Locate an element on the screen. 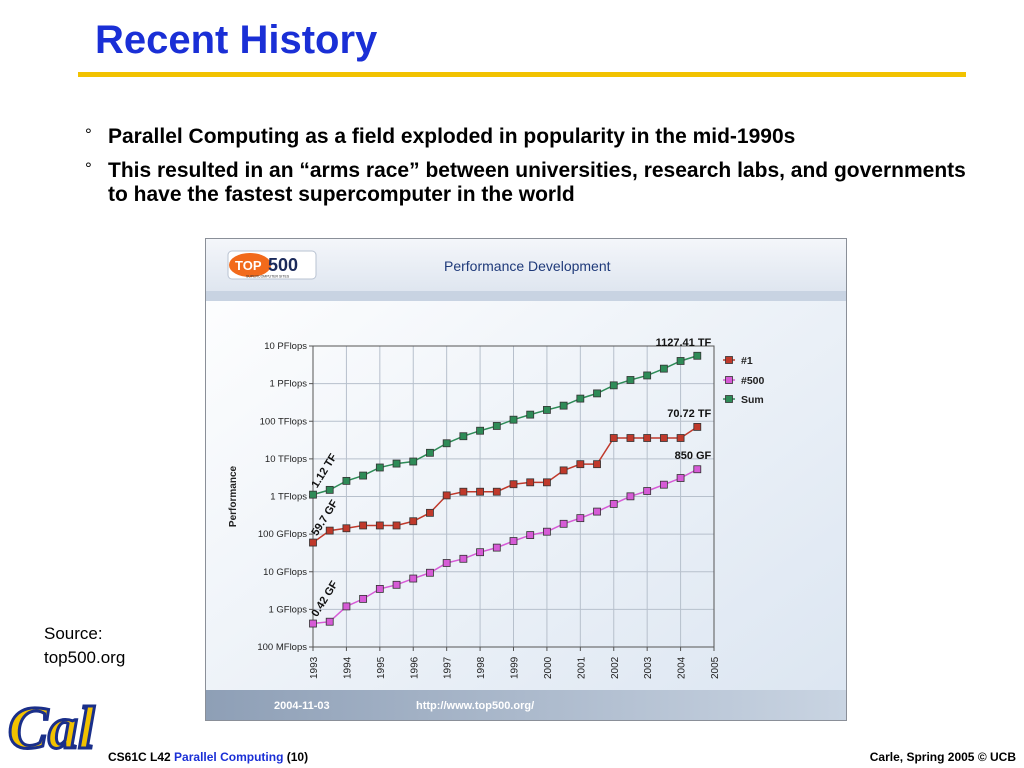  x-tick-label: 1999 is located at coordinates (515, 667).